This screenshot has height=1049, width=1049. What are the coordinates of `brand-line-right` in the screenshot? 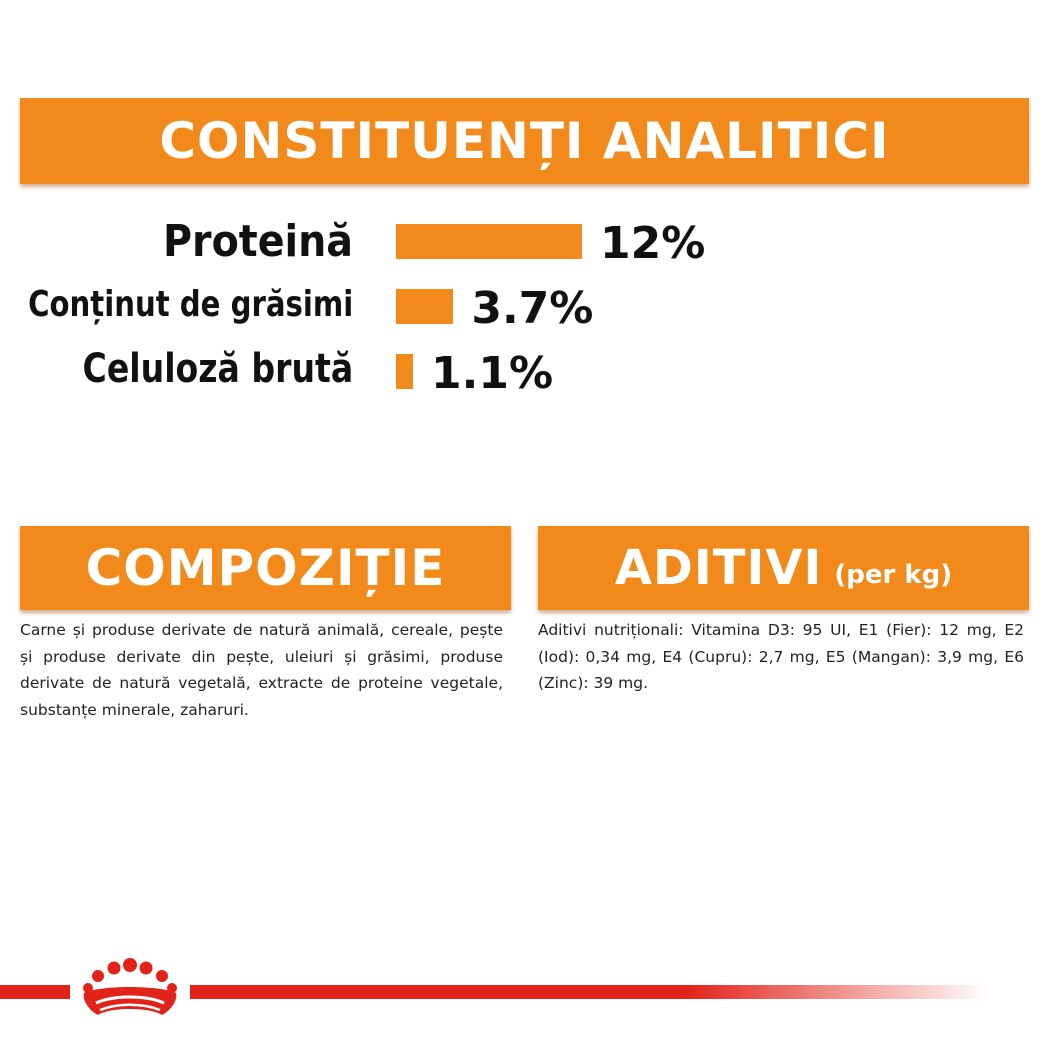 It's located at (590, 992).